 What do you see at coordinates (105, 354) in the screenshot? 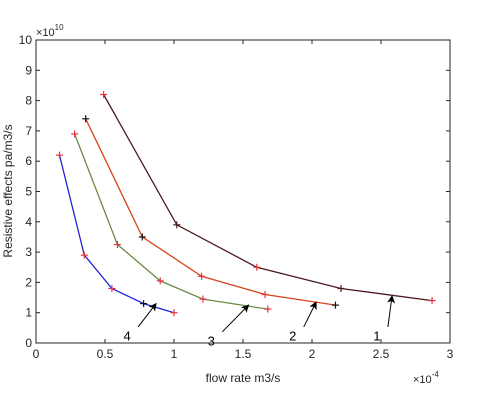
I see `x-tick-label: 0.5` at bounding box center [105, 354].